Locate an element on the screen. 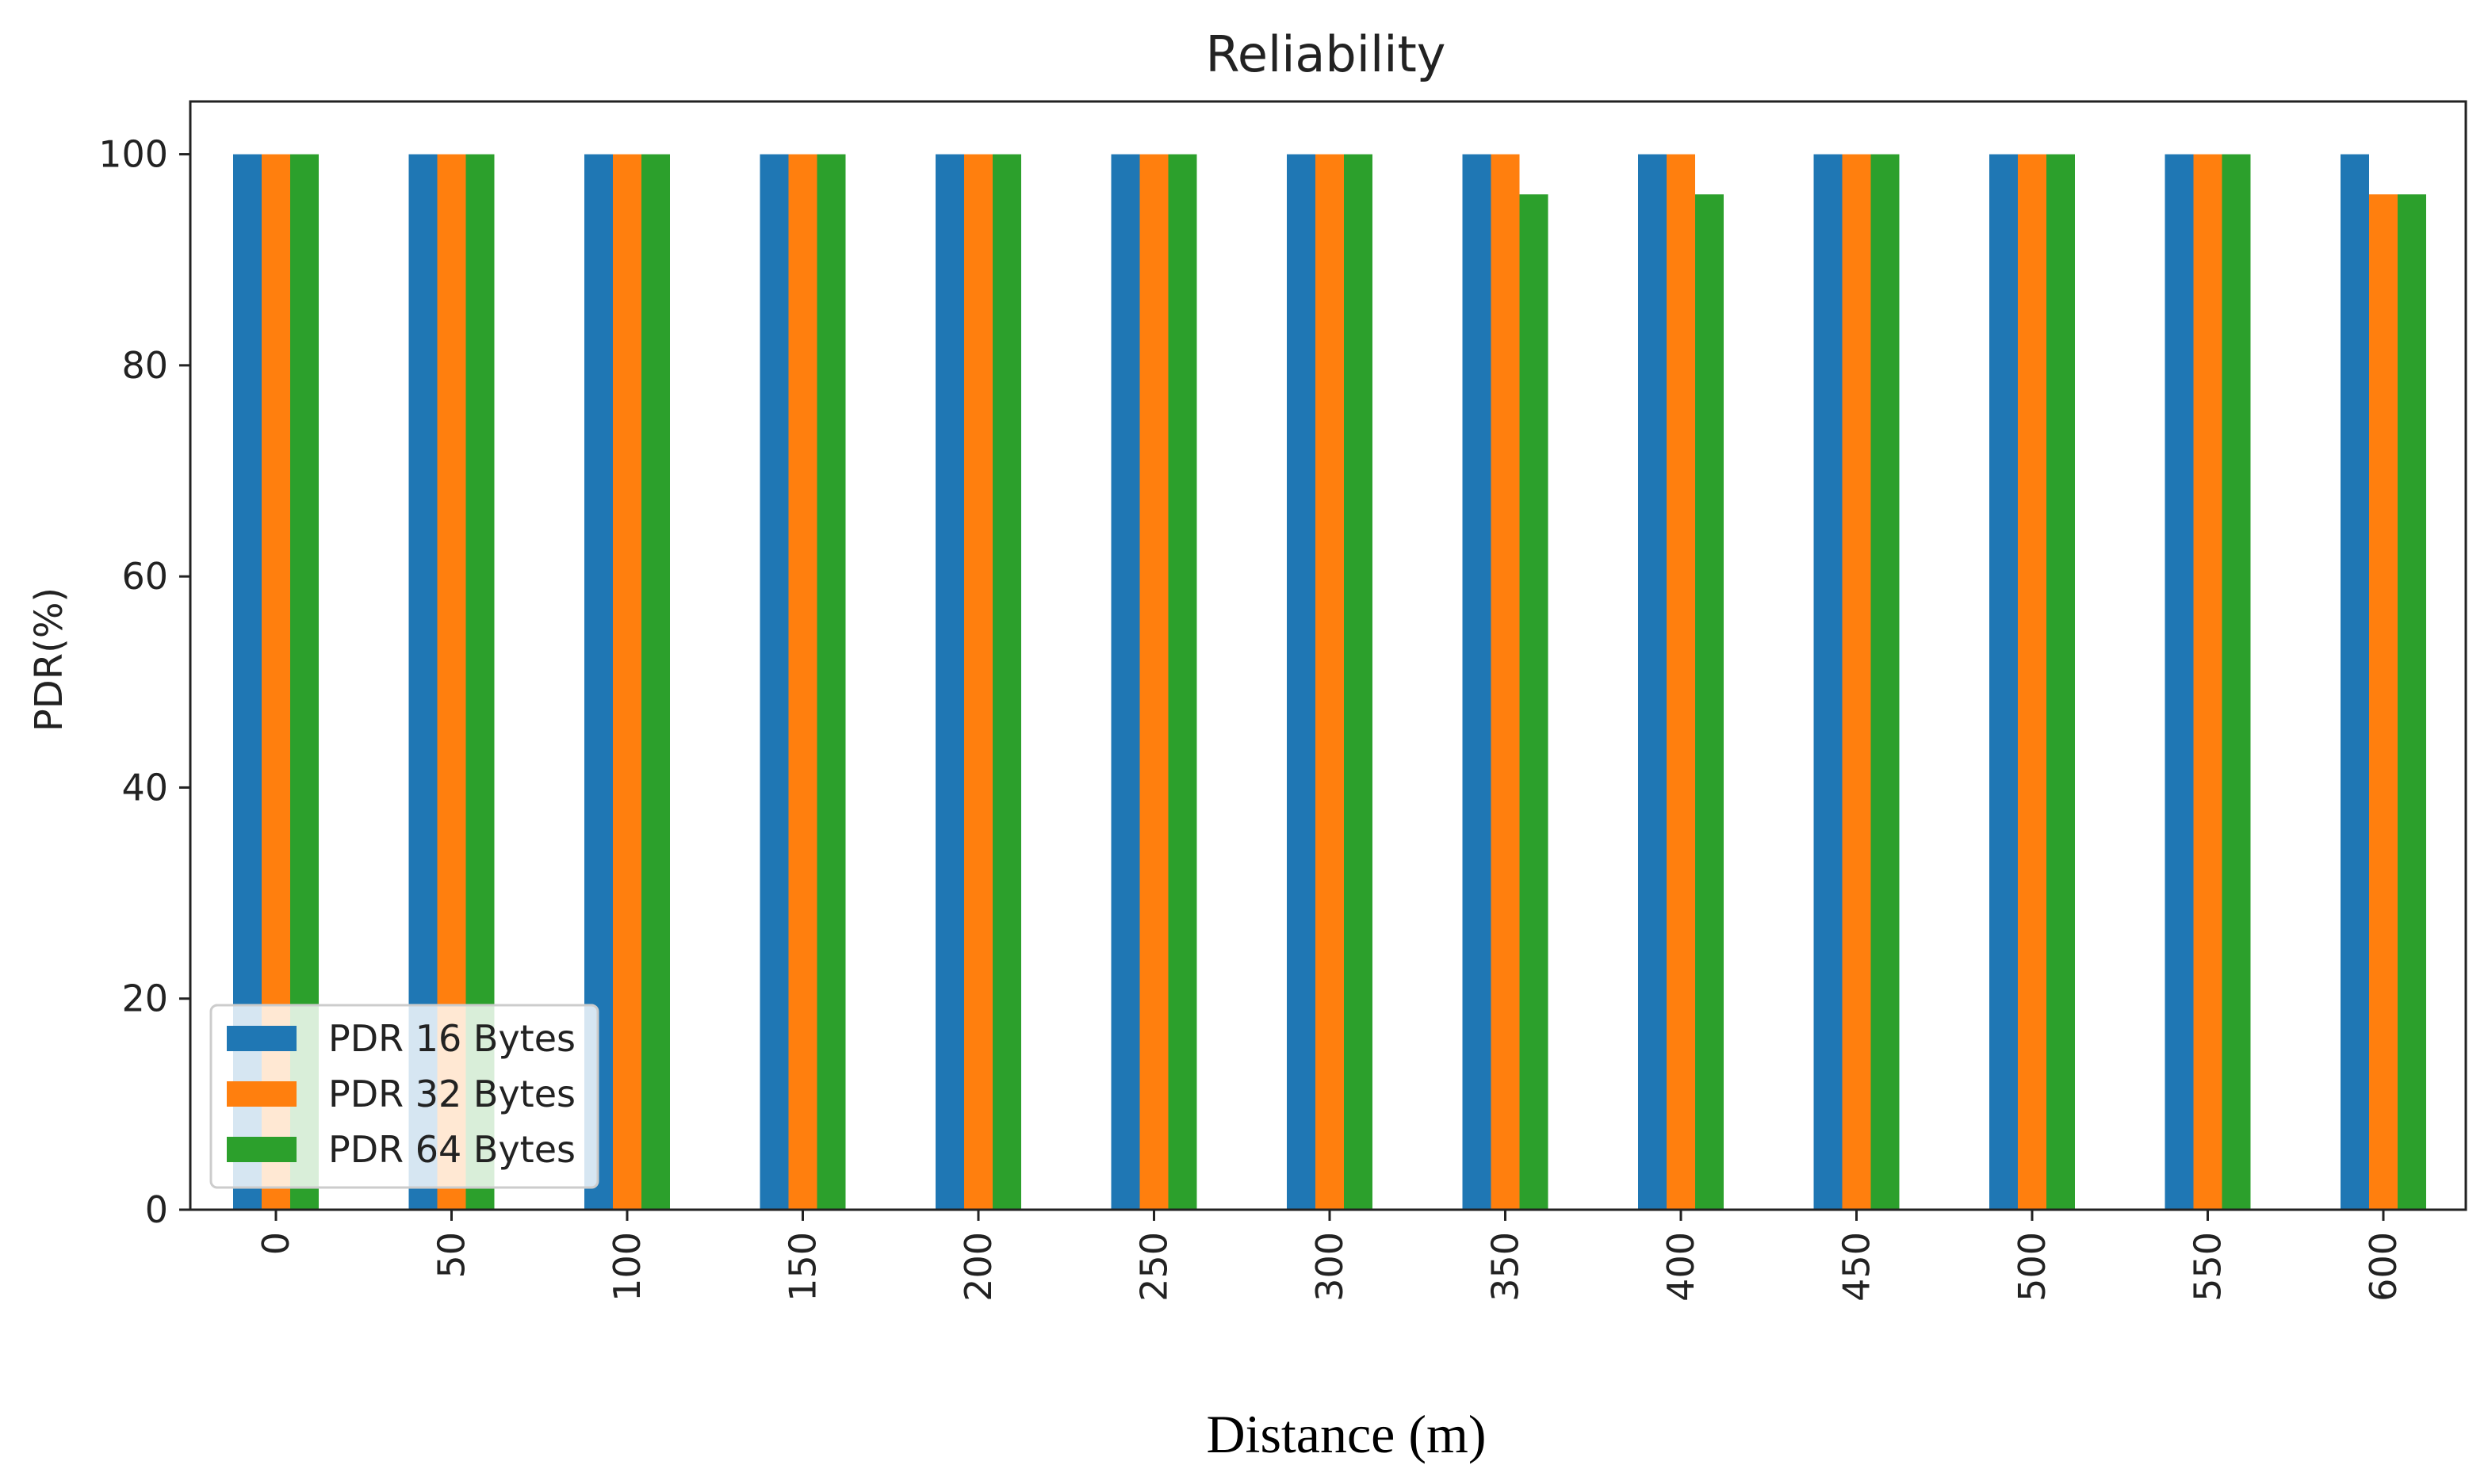 This screenshot has width=2488, height=1484. x-tick-label: 250 is located at coordinates (1154, 1267).